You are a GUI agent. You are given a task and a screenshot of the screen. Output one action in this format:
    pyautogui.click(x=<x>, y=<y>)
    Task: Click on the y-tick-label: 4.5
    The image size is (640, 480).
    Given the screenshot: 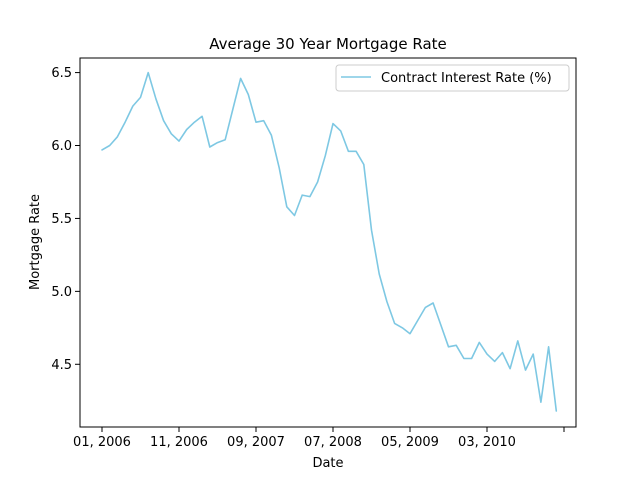 What is the action you would take?
    pyautogui.click(x=61, y=365)
    